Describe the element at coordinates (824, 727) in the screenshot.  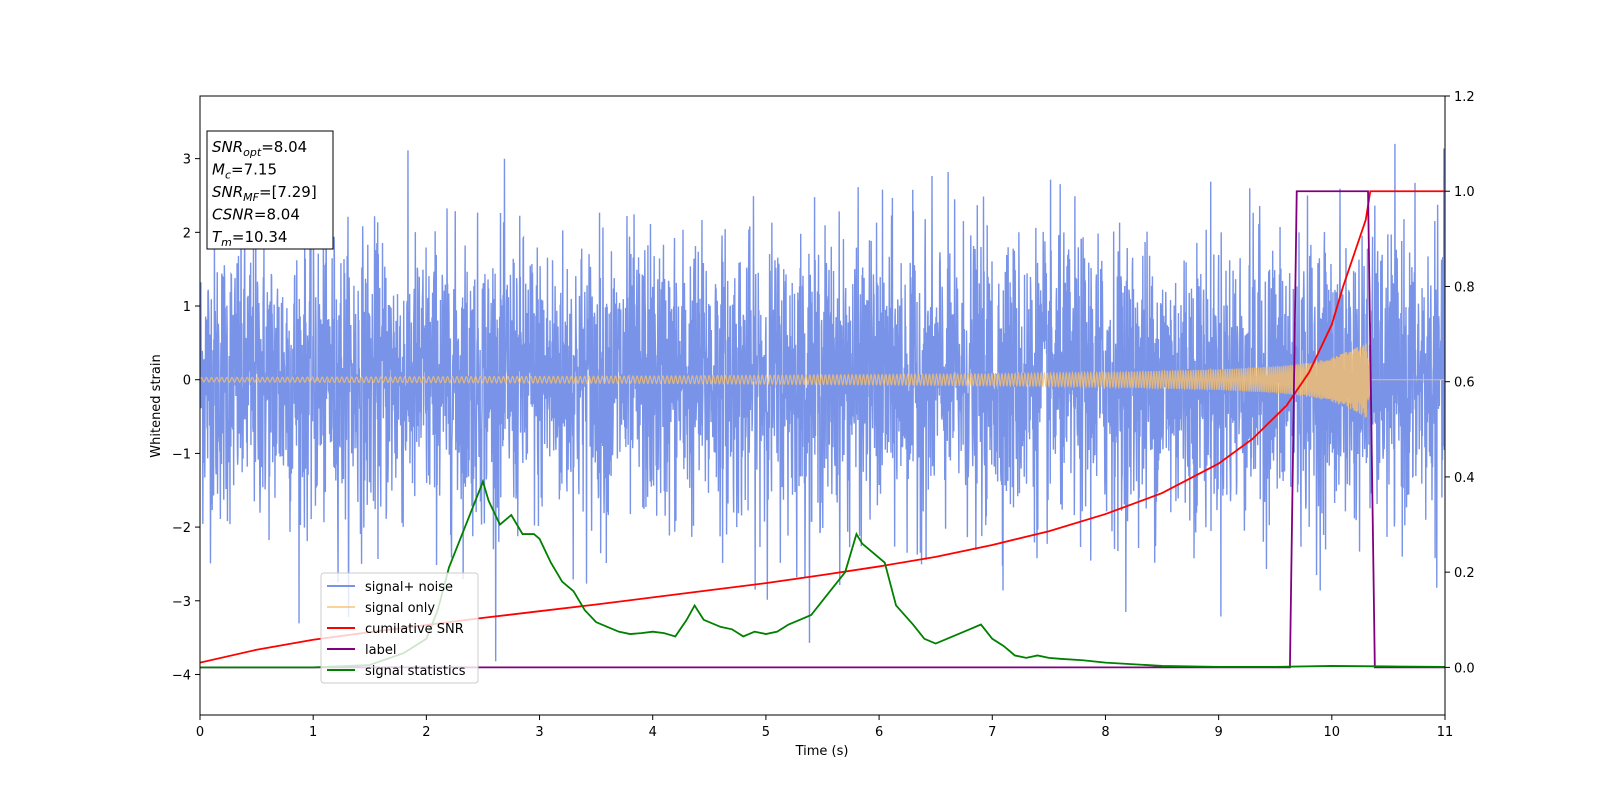
I see `x-axis: 0 1 2 3 4 5 6 7 8 9 10 11` at that location.